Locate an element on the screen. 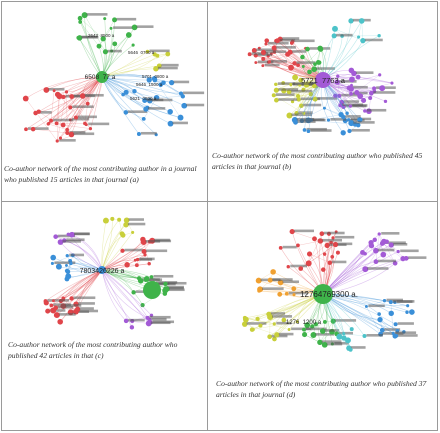 This screenshot has width=440, height=433. purple-cluster is located at coordinates (359, 91).